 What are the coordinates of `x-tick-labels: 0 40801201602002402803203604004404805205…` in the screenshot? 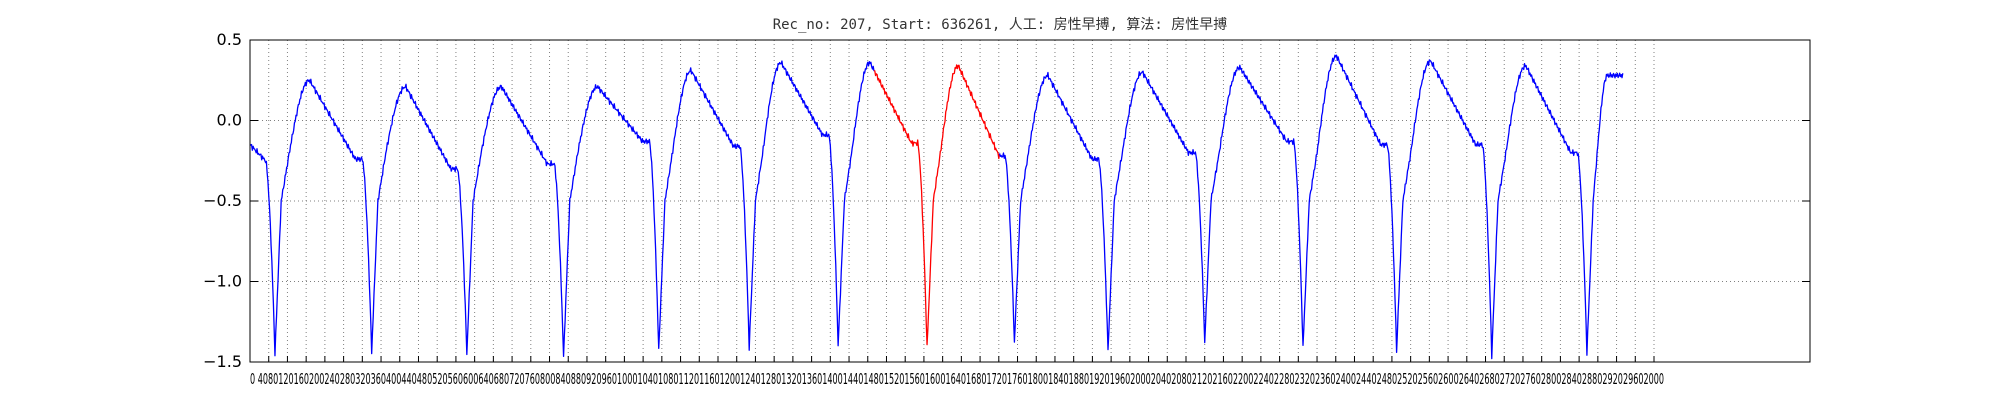 It's located at (957, 379).